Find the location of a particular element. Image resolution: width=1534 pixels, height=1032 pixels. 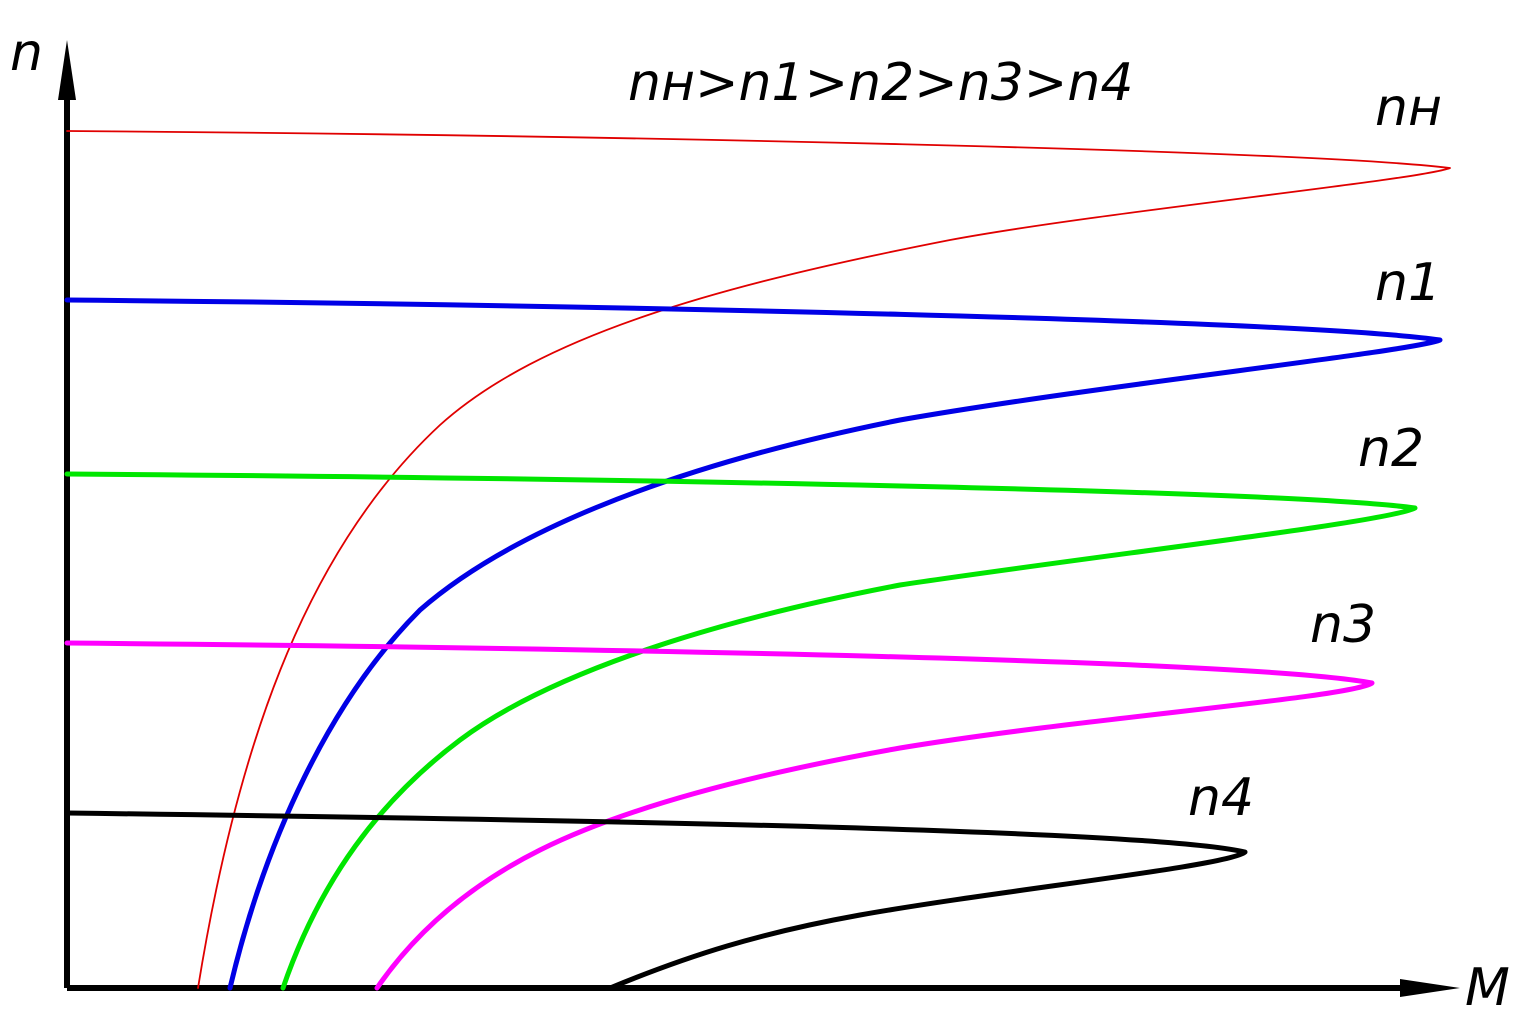

y-axis-arrow is located at coordinates (67, 70).